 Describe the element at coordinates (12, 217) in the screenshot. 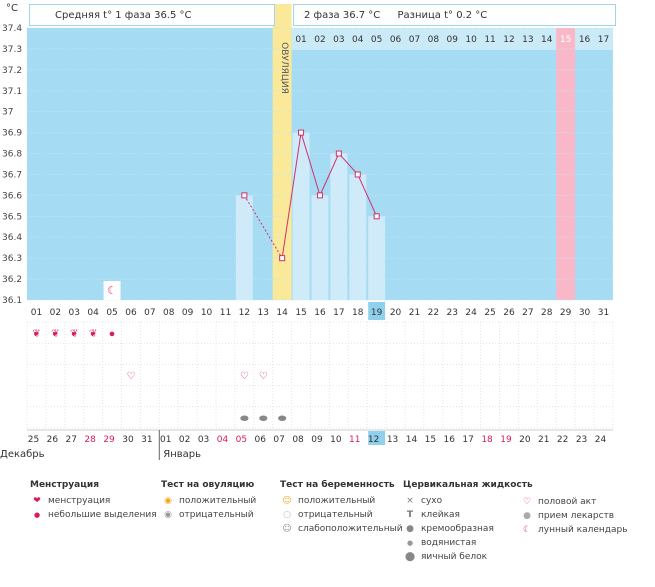

I see `y-tick-label: 36.5` at that location.